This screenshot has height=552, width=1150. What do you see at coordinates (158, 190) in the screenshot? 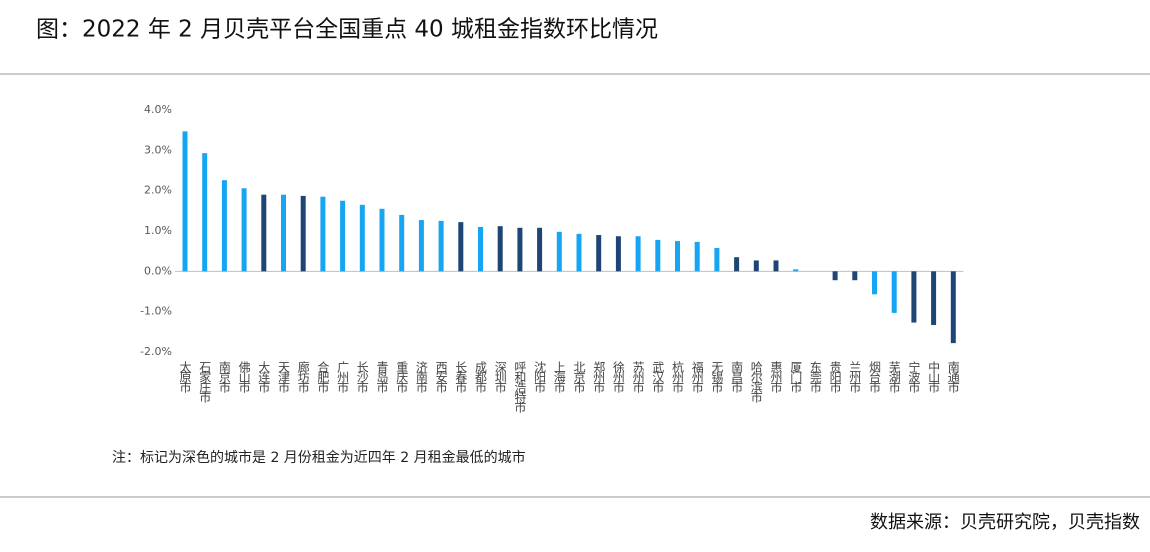
I see `y-tick-label: 2.0%` at bounding box center [158, 190].